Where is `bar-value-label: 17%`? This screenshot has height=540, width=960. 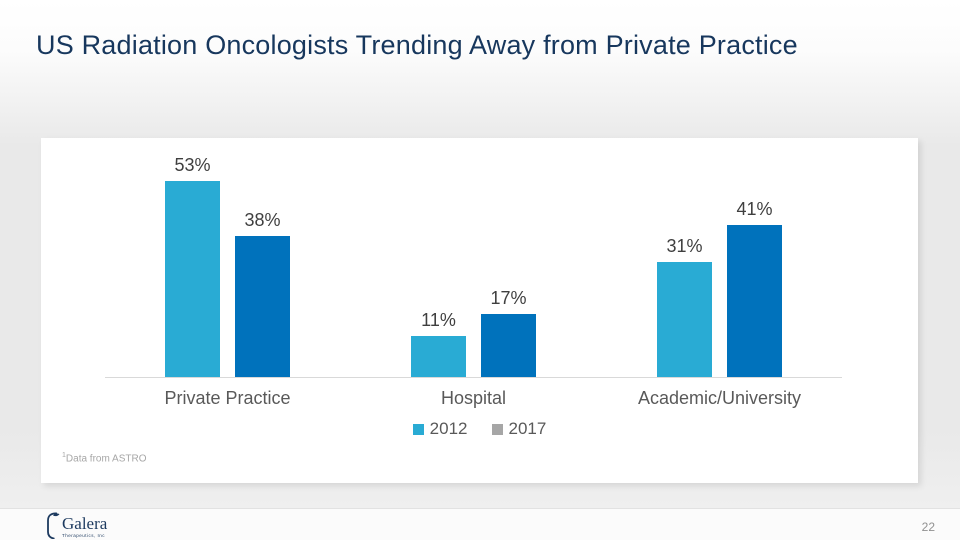
bar-value-label: 17% is located at coordinates (508, 298).